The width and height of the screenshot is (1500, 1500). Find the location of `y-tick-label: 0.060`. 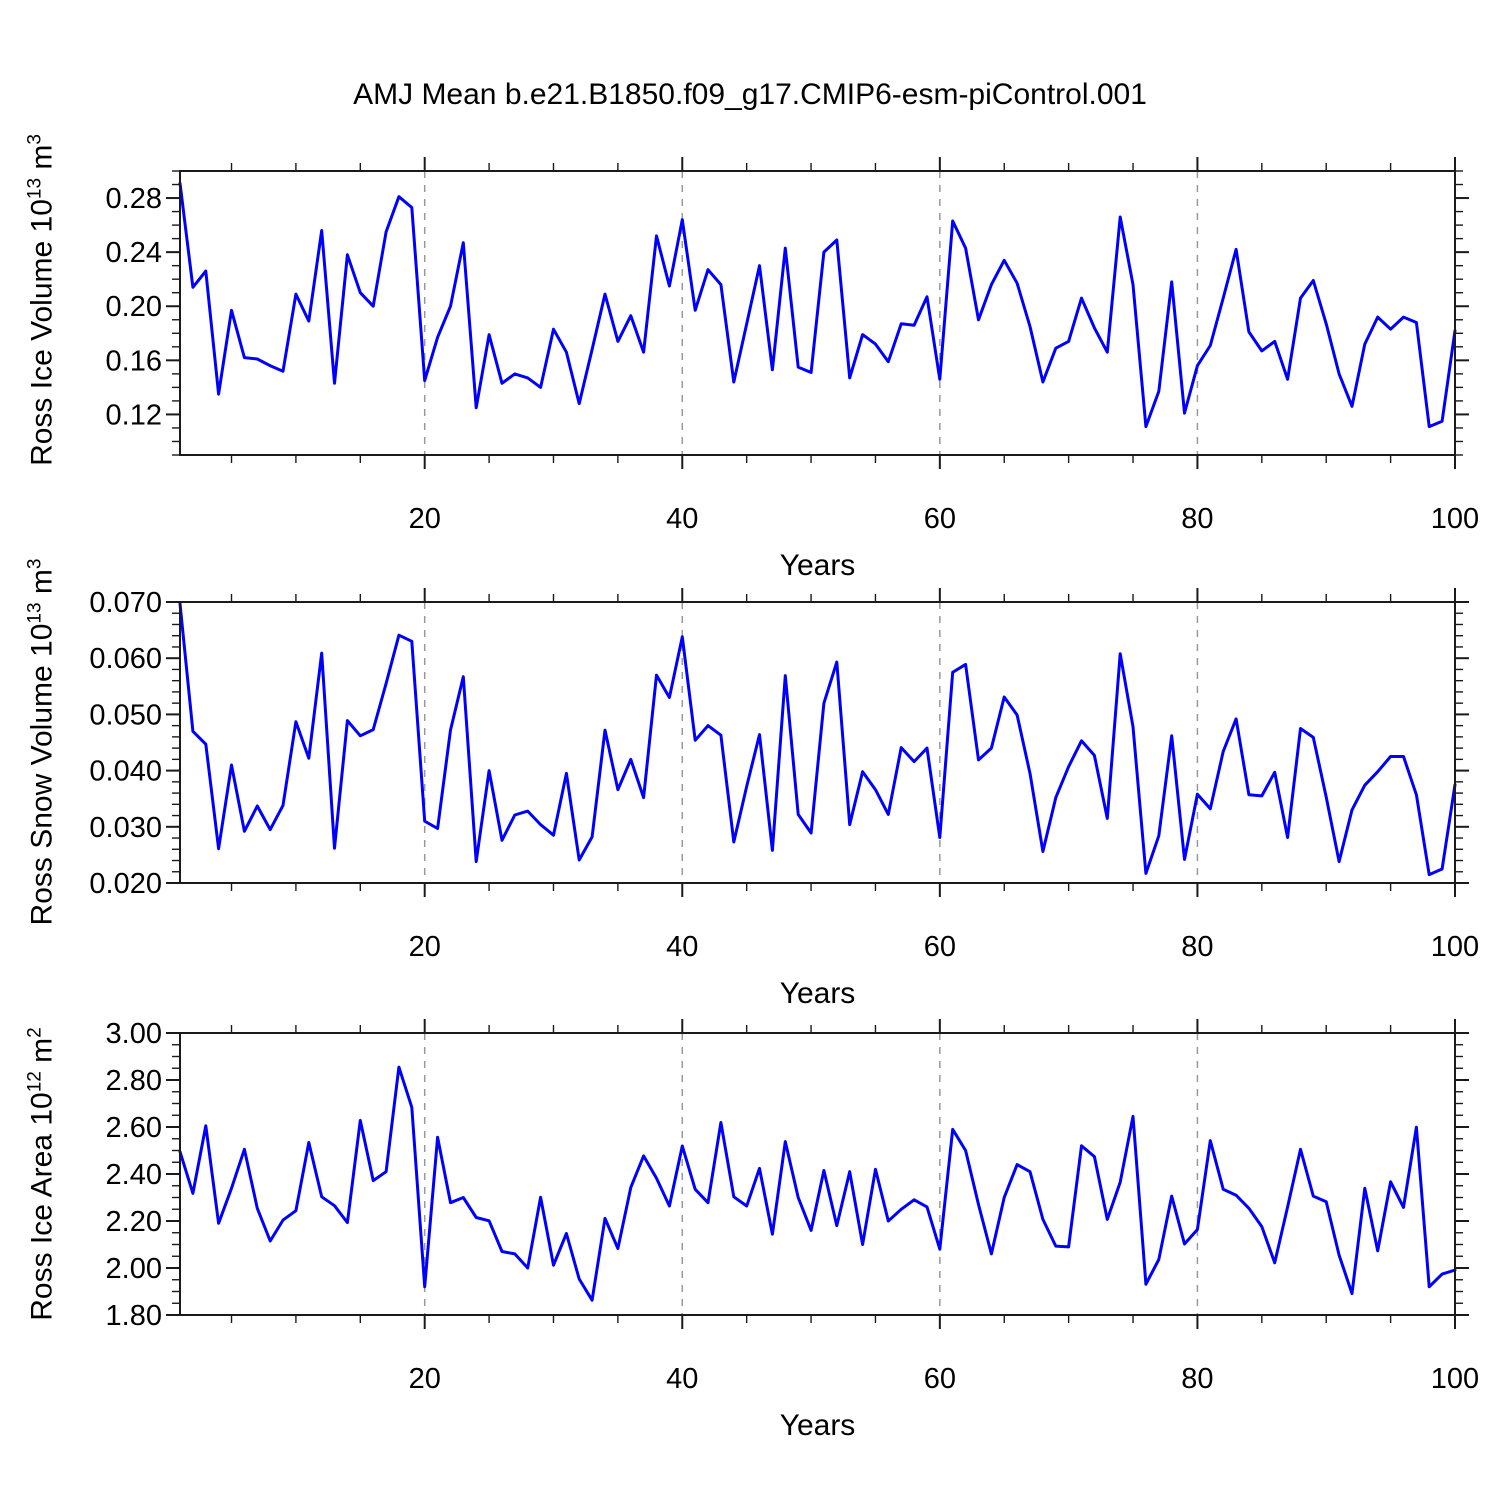

y-tick-label: 0.060 is located at coordinates (125, 659).